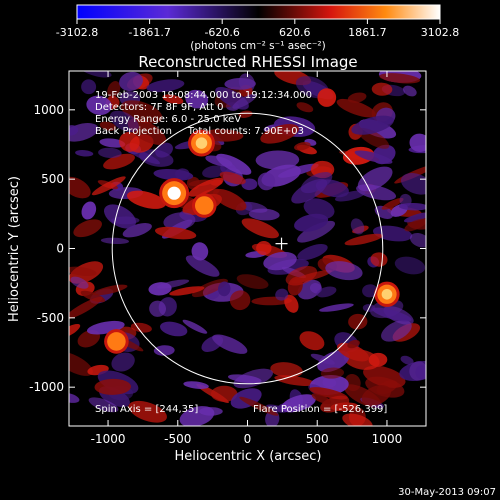  Describe the element at coordinates (248, 439) in the screenshot. I see `x-tick-label: 0` at that location.